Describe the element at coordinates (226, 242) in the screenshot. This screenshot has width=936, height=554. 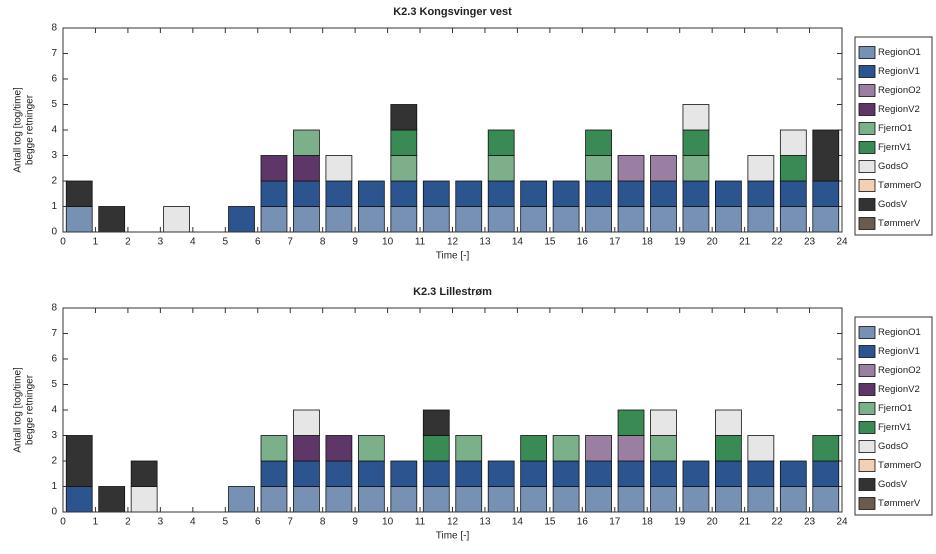
I see `x-tick-label: 5` at that location.